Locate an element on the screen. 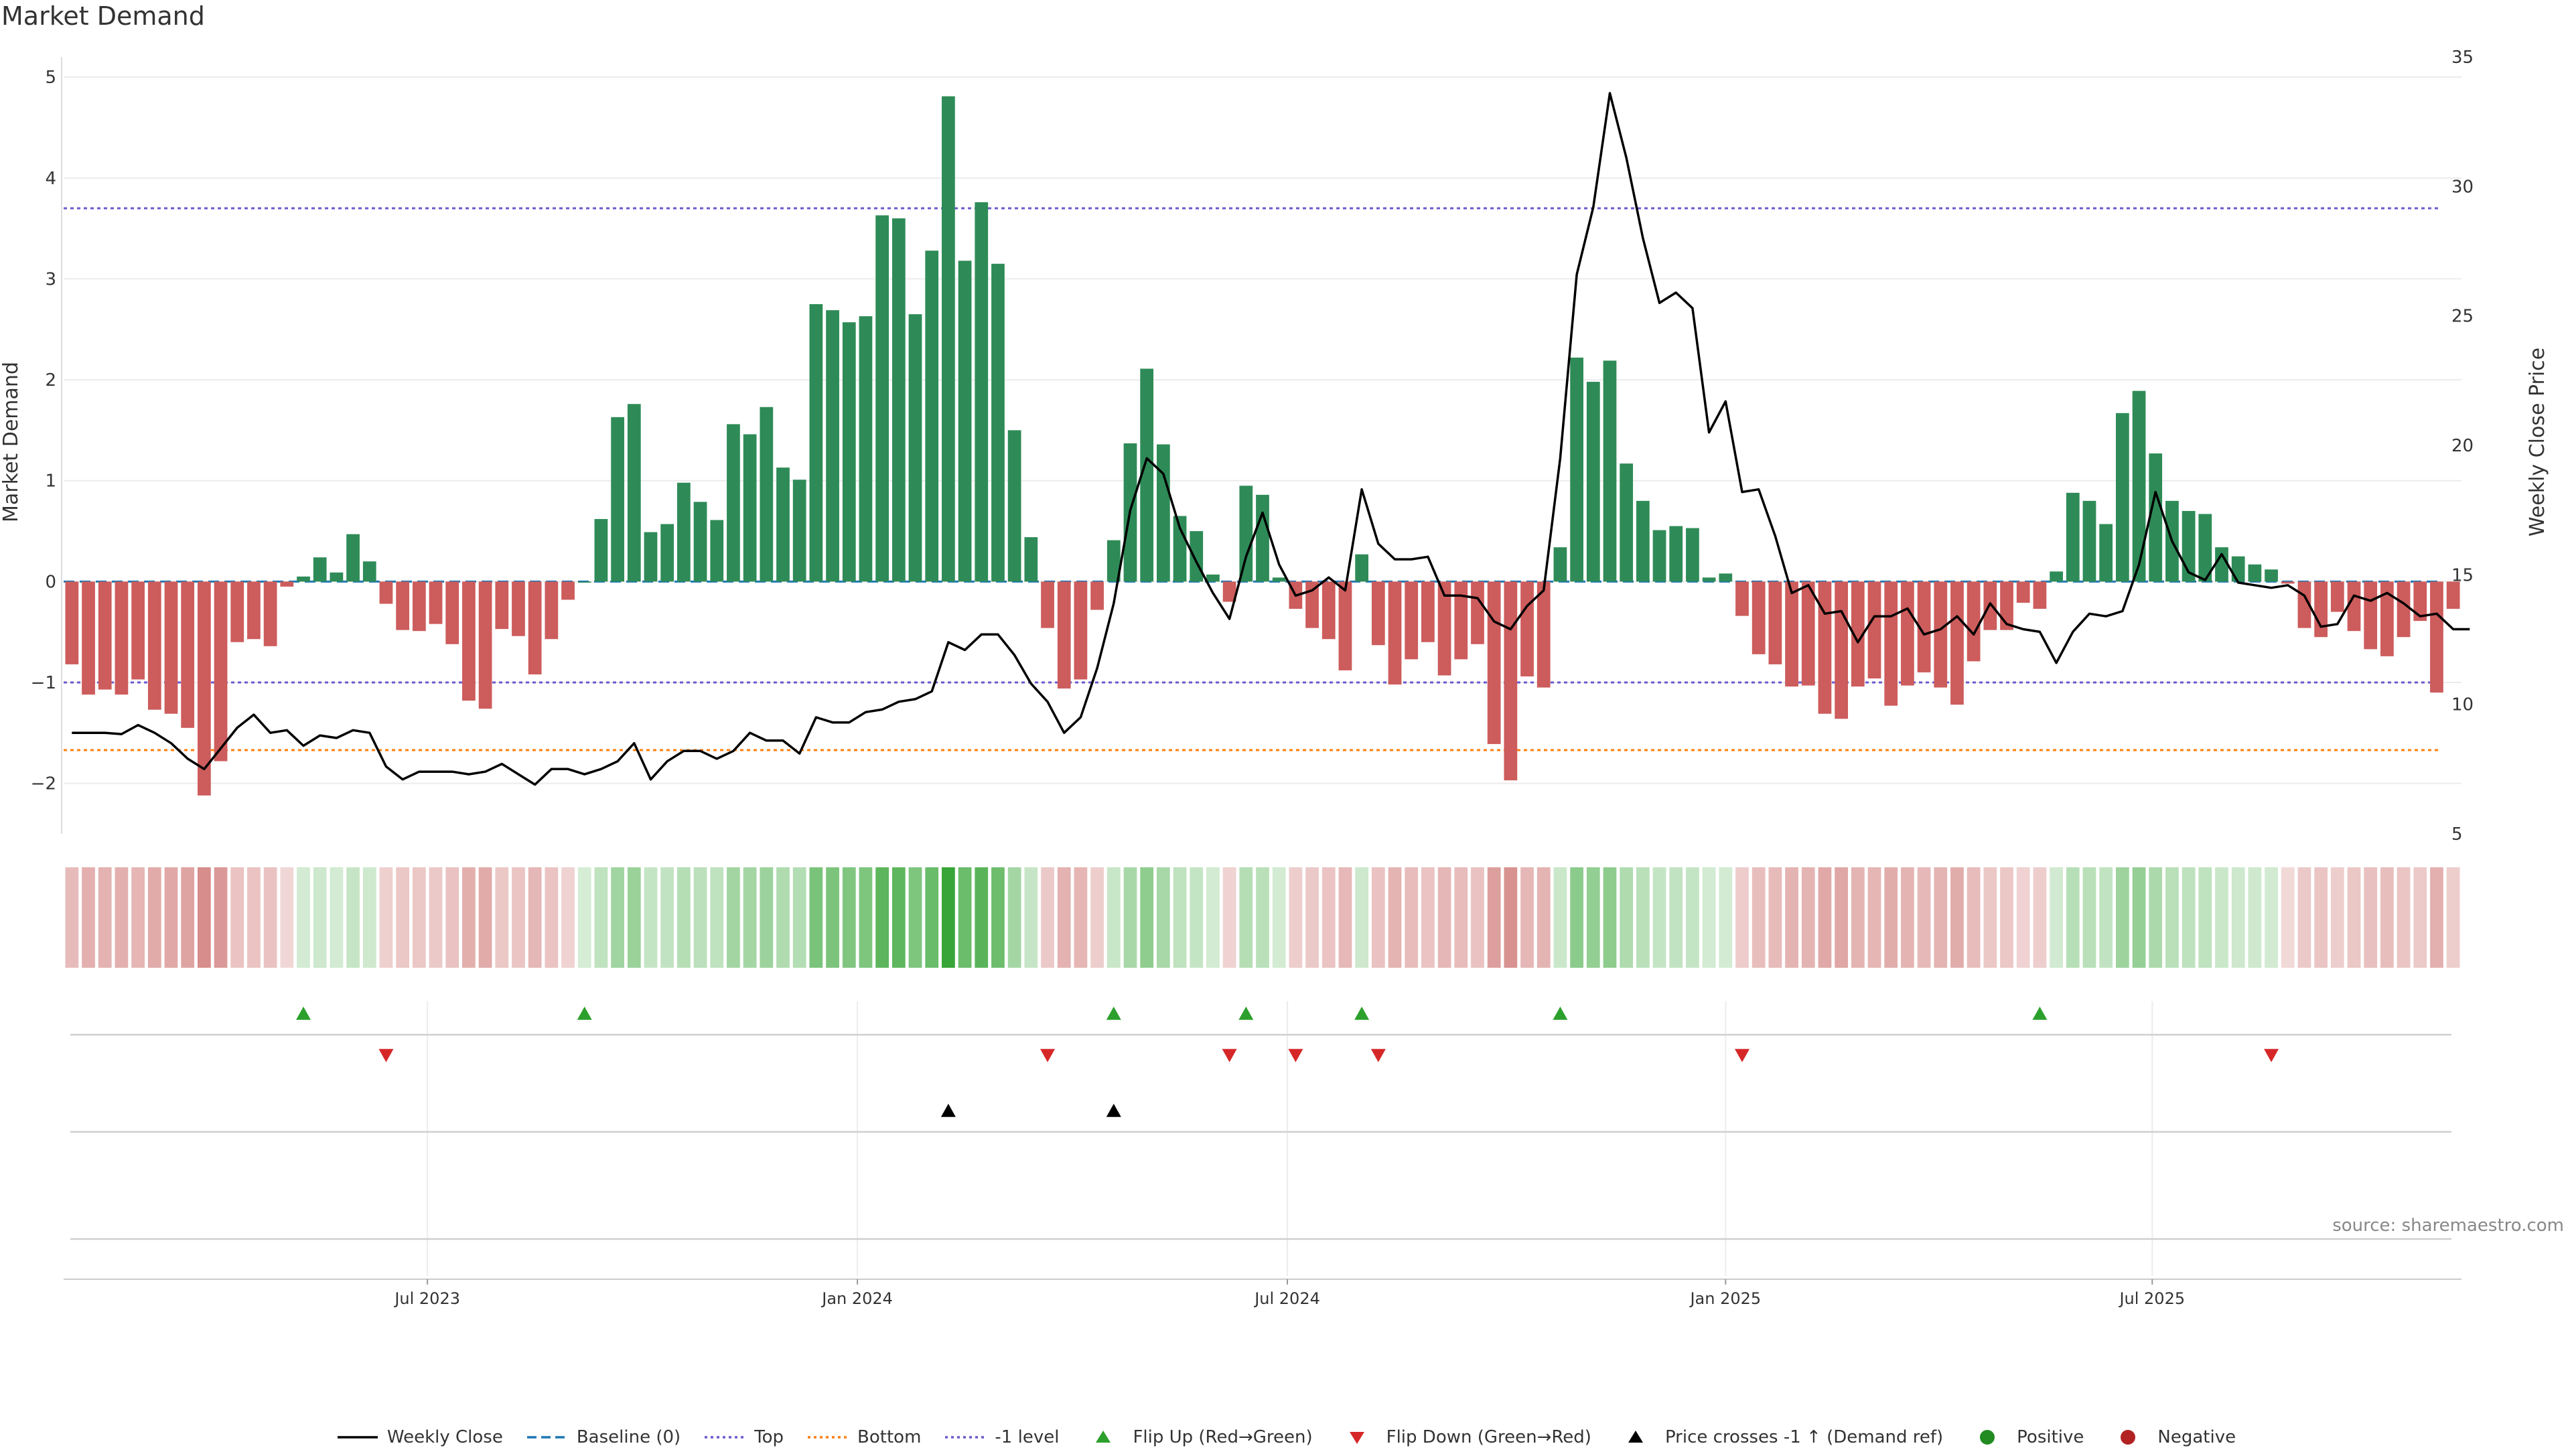 The width and height of the screenshot is (2572, 1456). legend-label: Baseline (0) is located at coordinates (628, 1437).